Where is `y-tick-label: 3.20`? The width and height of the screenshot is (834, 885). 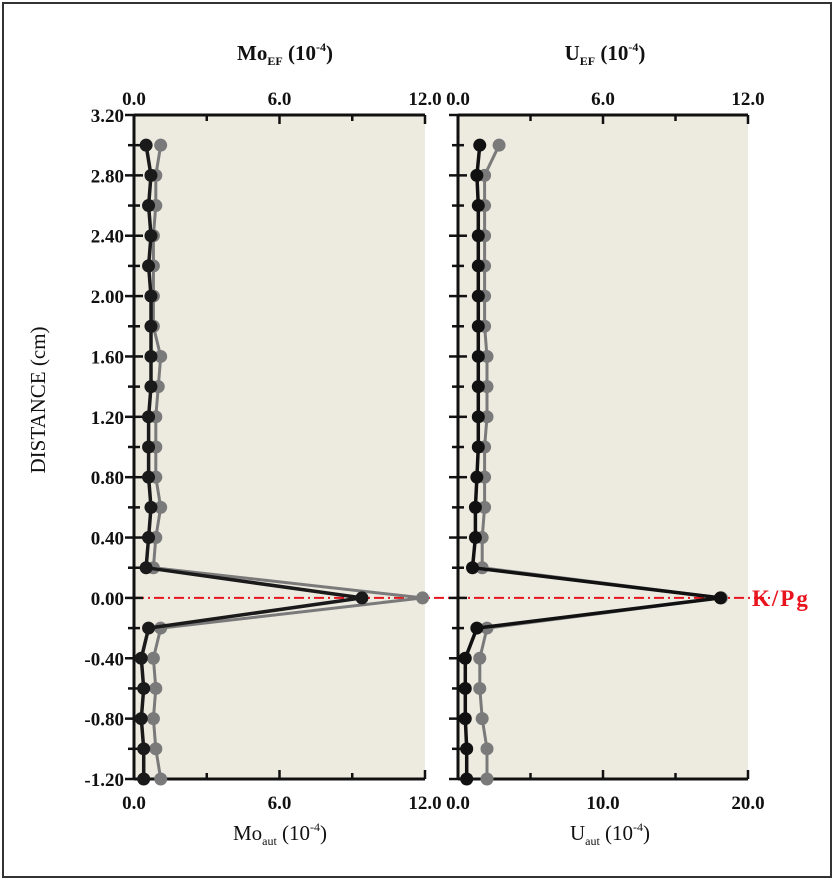 y-tick-label: 3.20 is located at coordinates (107, 116).